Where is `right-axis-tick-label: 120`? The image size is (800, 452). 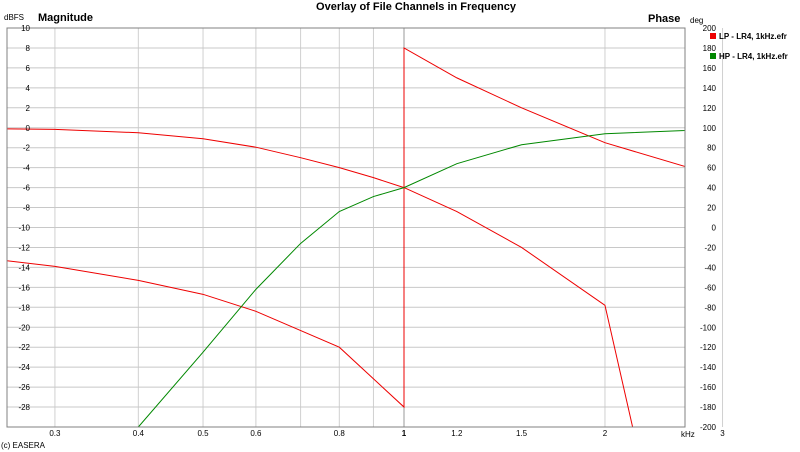 right-axis-tick-label: 120 is located at coordinates (710, 108).